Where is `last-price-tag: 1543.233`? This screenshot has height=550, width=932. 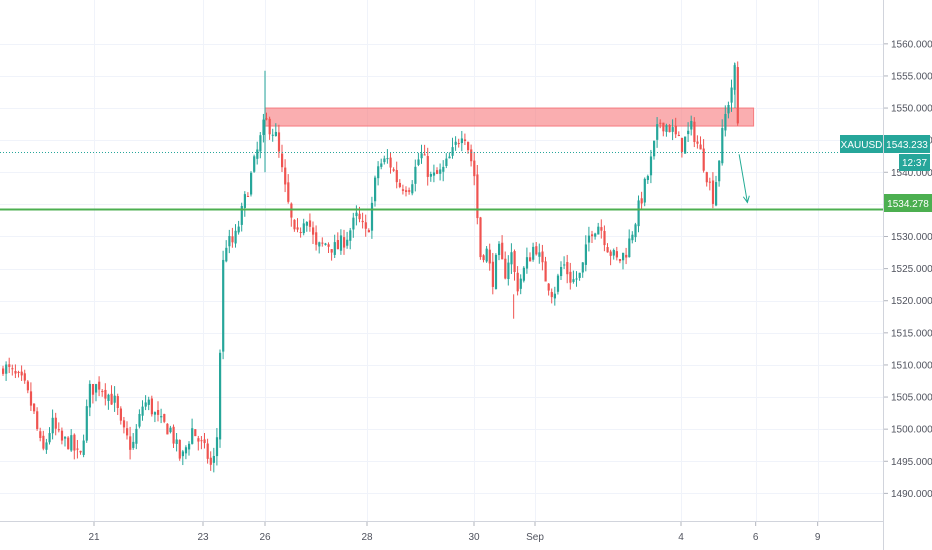 last-price-tag: 1543.233 is located at coordinates (907, 145).